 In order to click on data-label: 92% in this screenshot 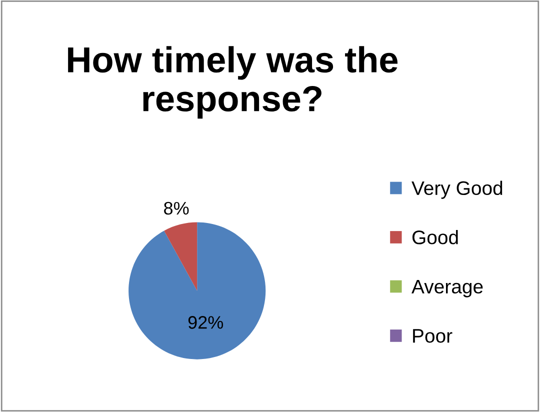, I will do `click(206, 322)`.